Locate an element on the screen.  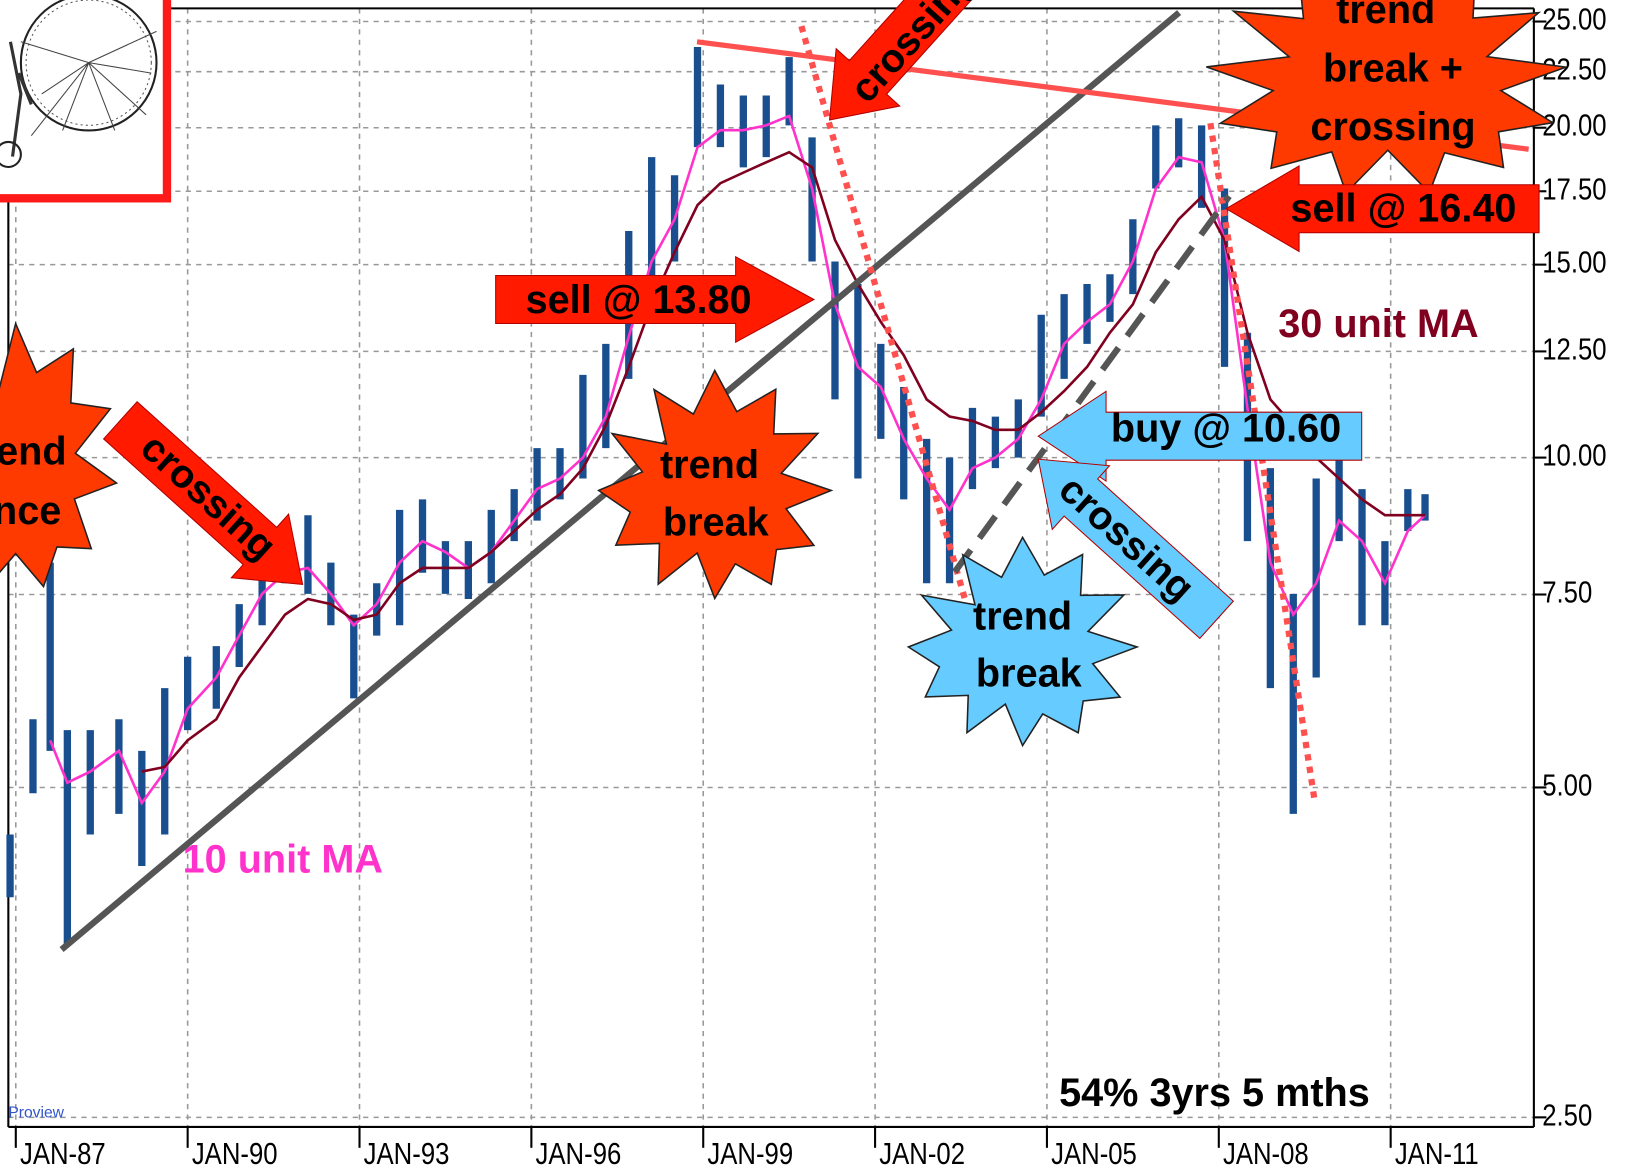
spokes is located at coordinates (88, 83).